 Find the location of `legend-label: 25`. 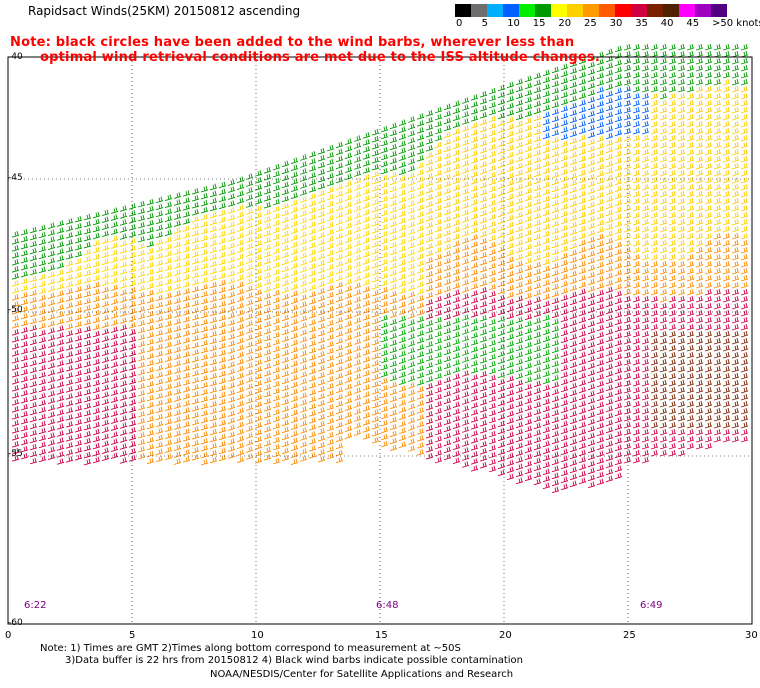

legend-label: 25 is located at coordinates (590, 23).